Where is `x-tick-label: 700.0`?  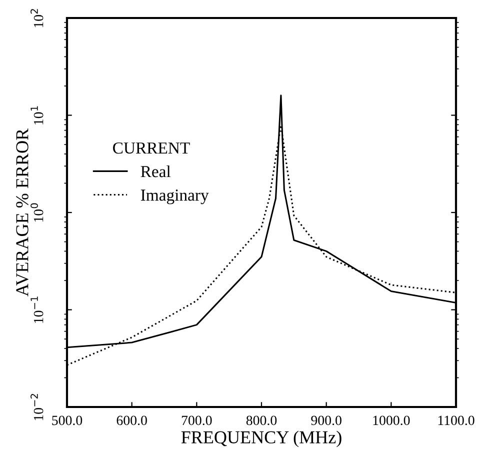 x-tick-label: 700.0 is located at coordinates (197, 421).